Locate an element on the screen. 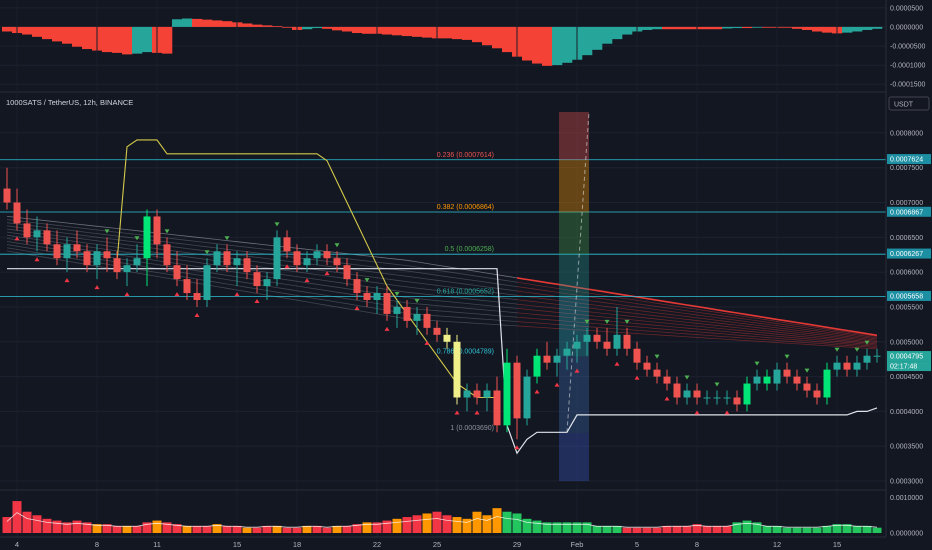  price-tag-label: 0.0007624 is located at coordinates (906, 160).